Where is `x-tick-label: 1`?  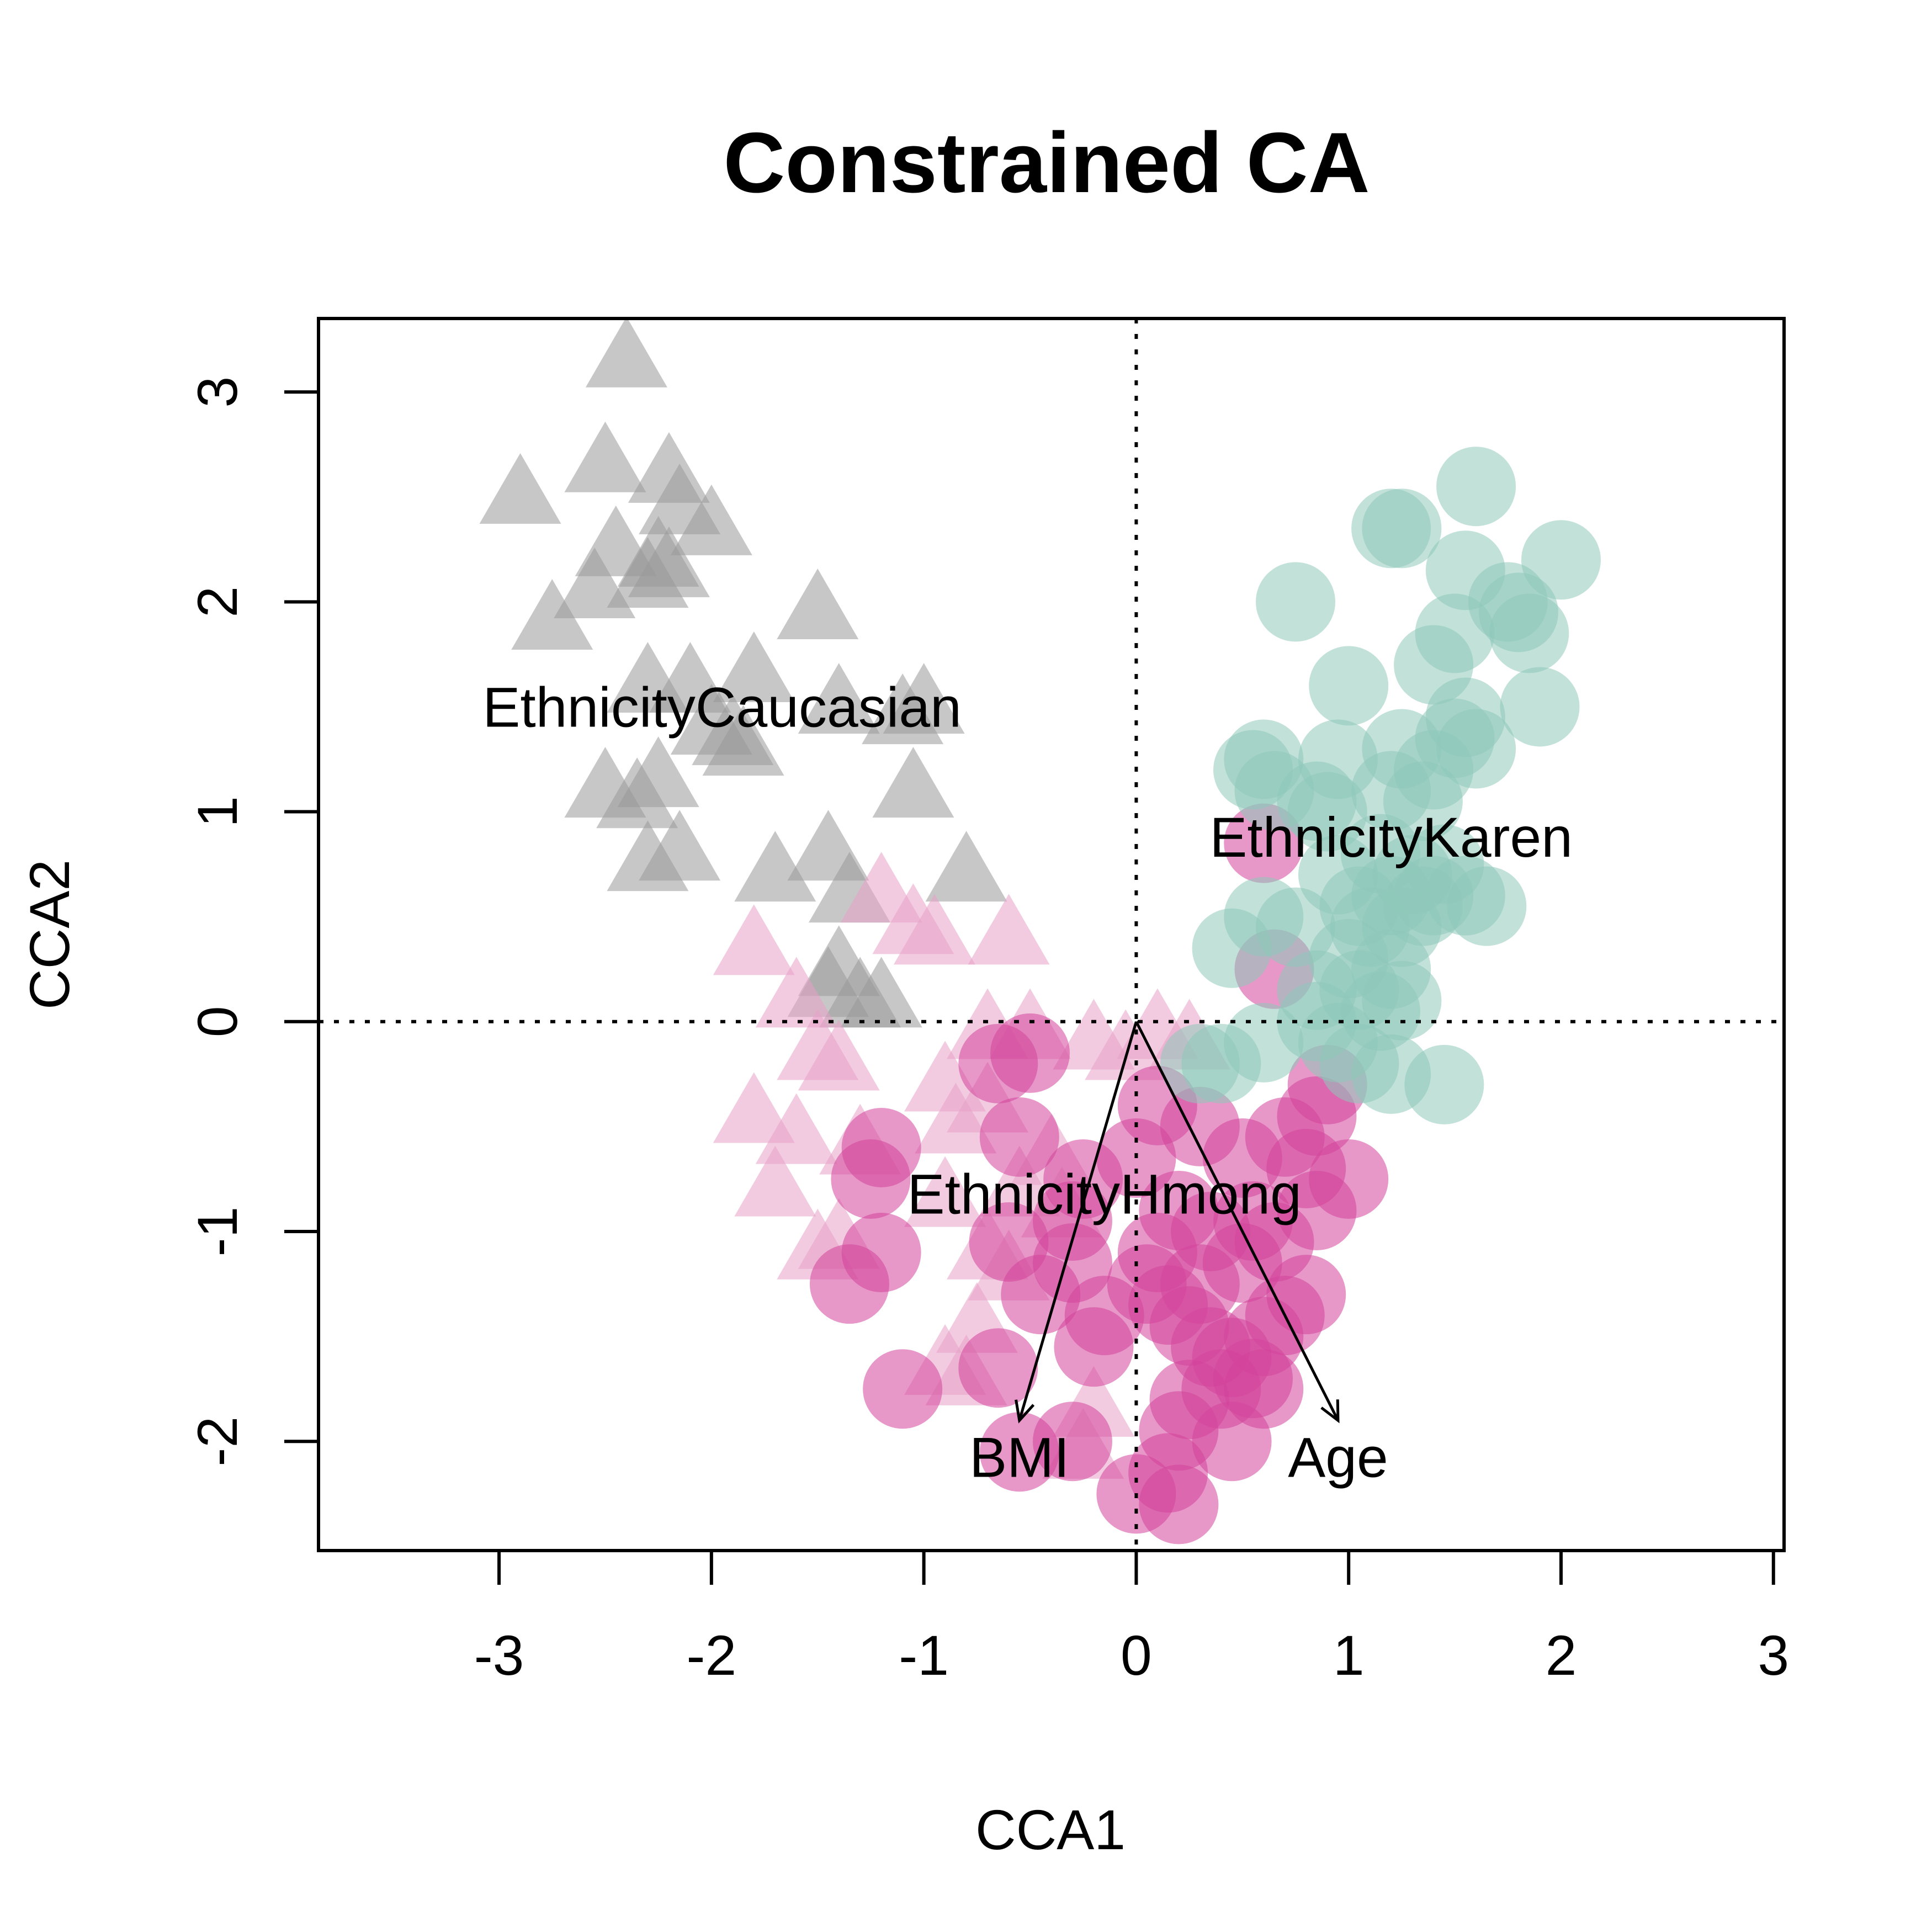
x-tick-label: 1 is located at coordinates (1349, 1656).